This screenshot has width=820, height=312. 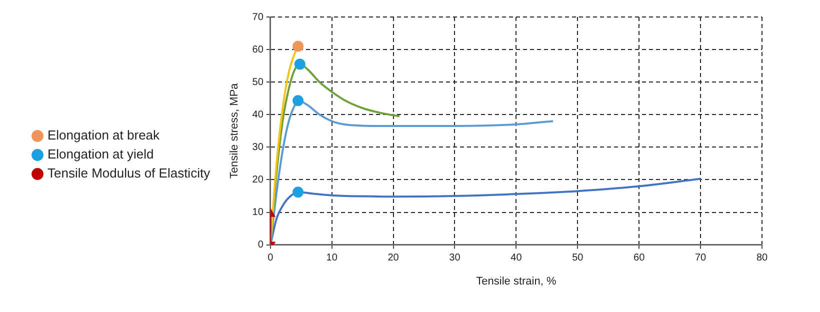 I want to click on x-axis-title: Tensile strain, %, so click(x=516, y=281).